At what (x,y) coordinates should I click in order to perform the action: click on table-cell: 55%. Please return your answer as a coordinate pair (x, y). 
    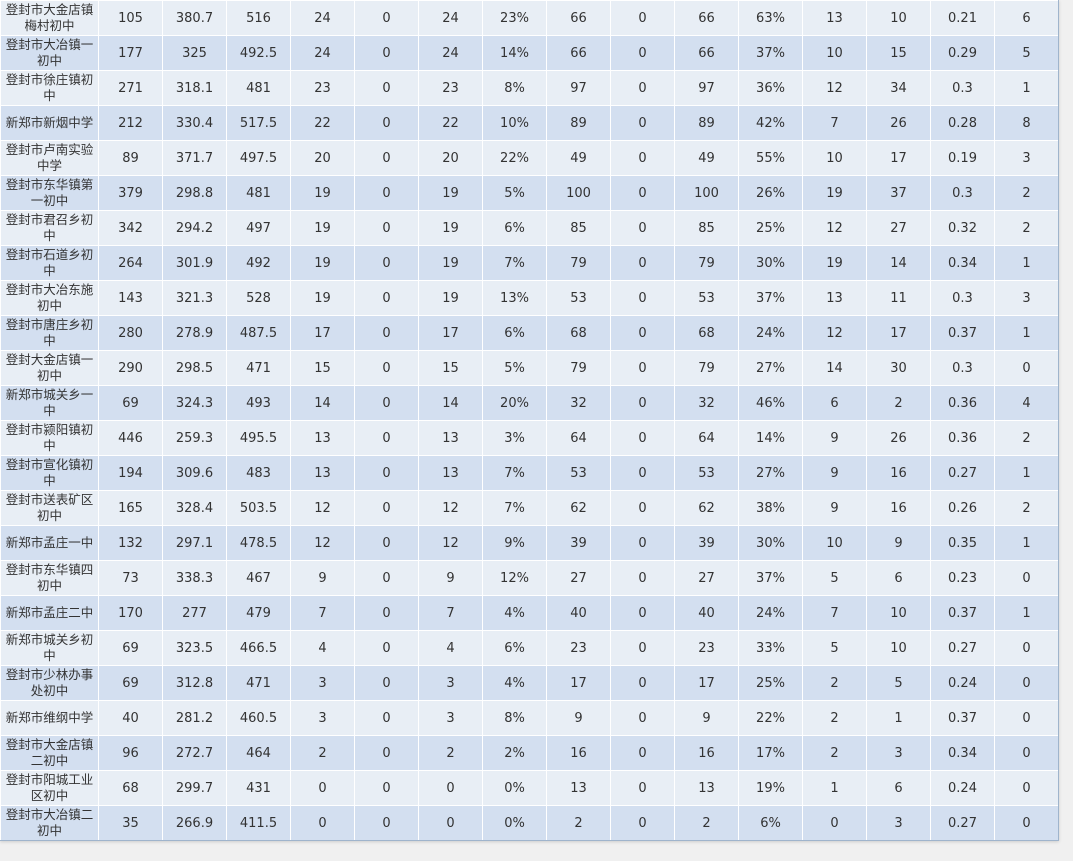
    Looking at the image, I should click on (770, 158).